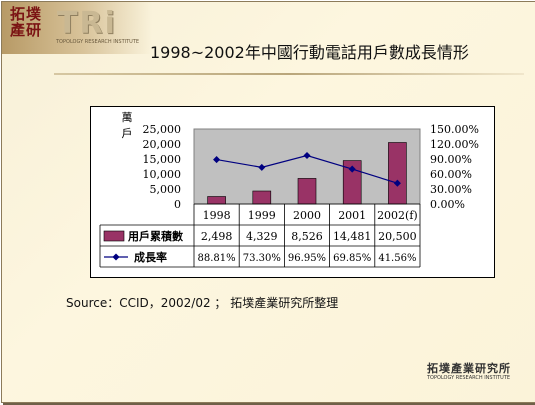 The width and height of the screenshot is (535, 405). I want to click on growth-point-2002(f), so click(397, 183).